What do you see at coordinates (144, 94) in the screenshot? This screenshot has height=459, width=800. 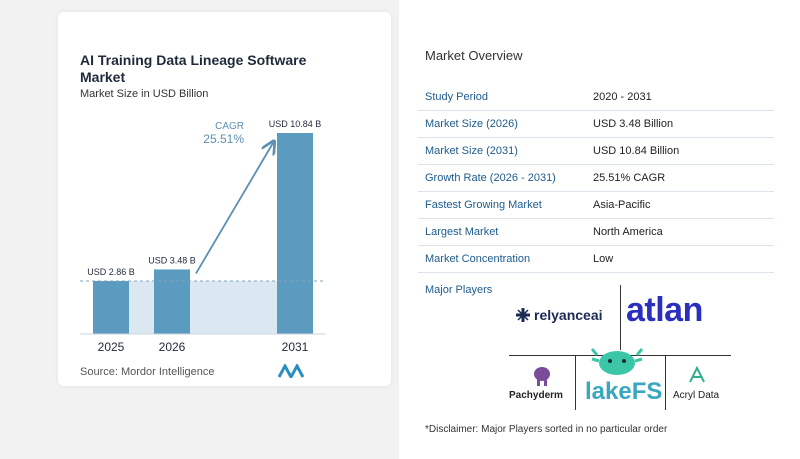 I see `chart-subtitle: Market Size in USD Billion` at bounding box center [144, 94].